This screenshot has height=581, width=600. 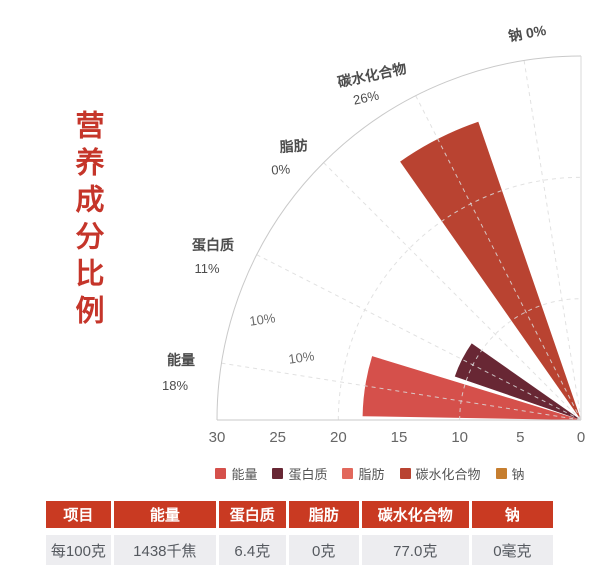 I want to click on axis-tick-label: 25, so click(x=277, y=437).